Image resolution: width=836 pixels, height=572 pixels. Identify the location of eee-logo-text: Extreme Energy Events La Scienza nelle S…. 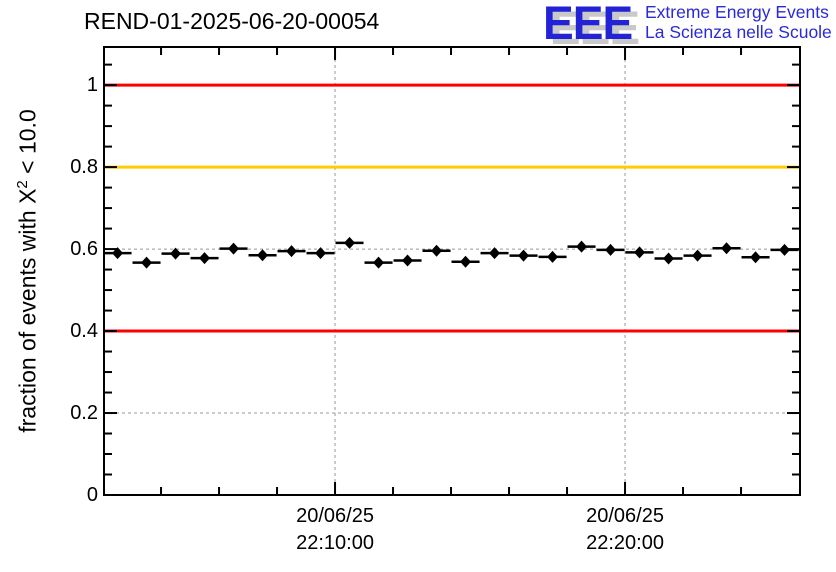
(738, 22).